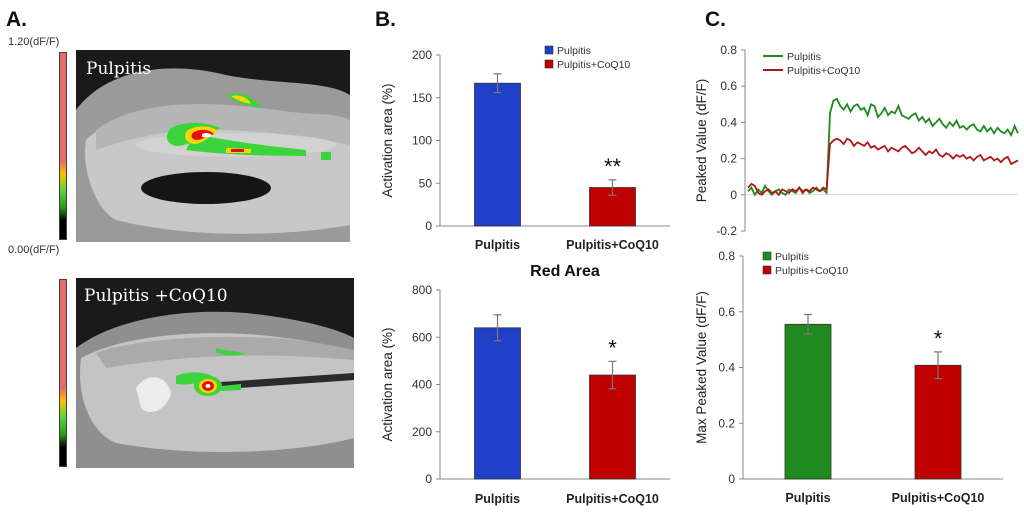 The image size is (1024, 512). I want to click on y-tick-label: 50, so click(426, 183).